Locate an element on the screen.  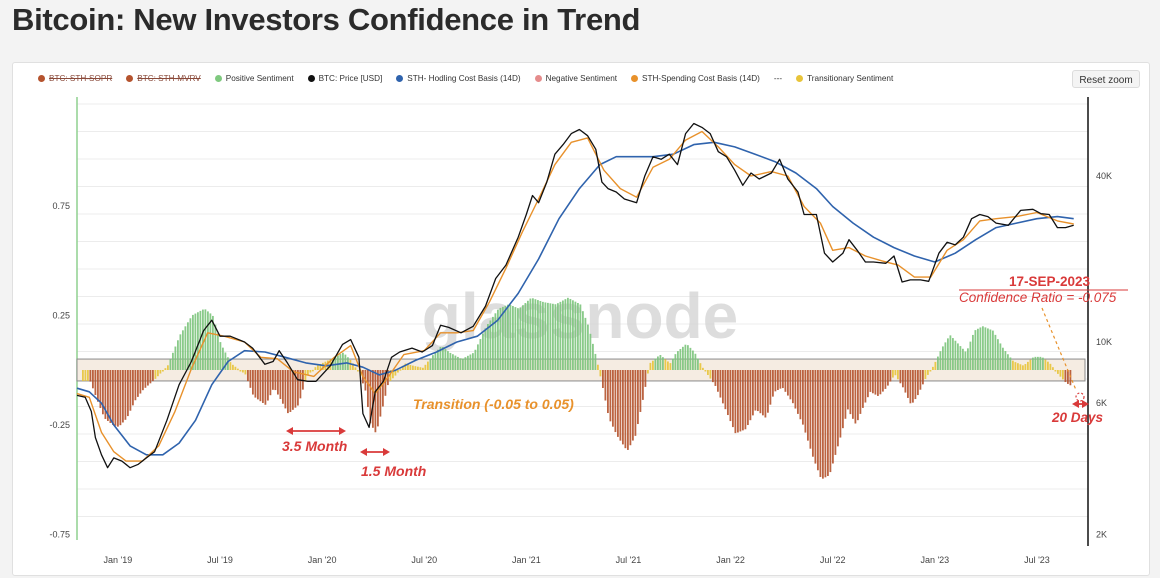
annotation-label: Transition (-0.05 to 0.05) is located at coordinates (493, 404).